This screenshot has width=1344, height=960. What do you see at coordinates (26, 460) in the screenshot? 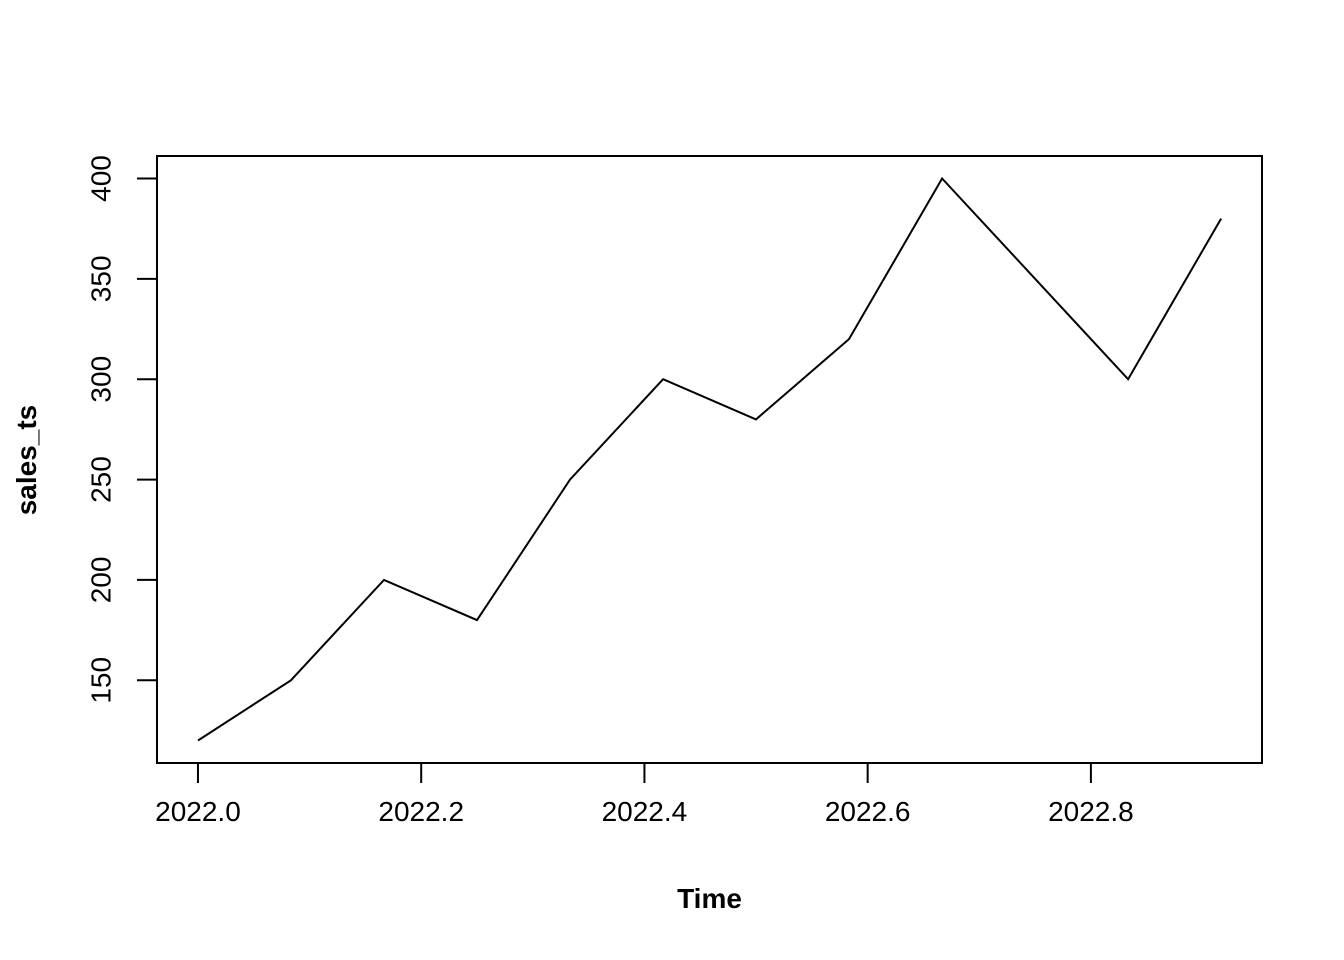
I see `y-axis-title: sales_ts` at bounding box center [26, 460].